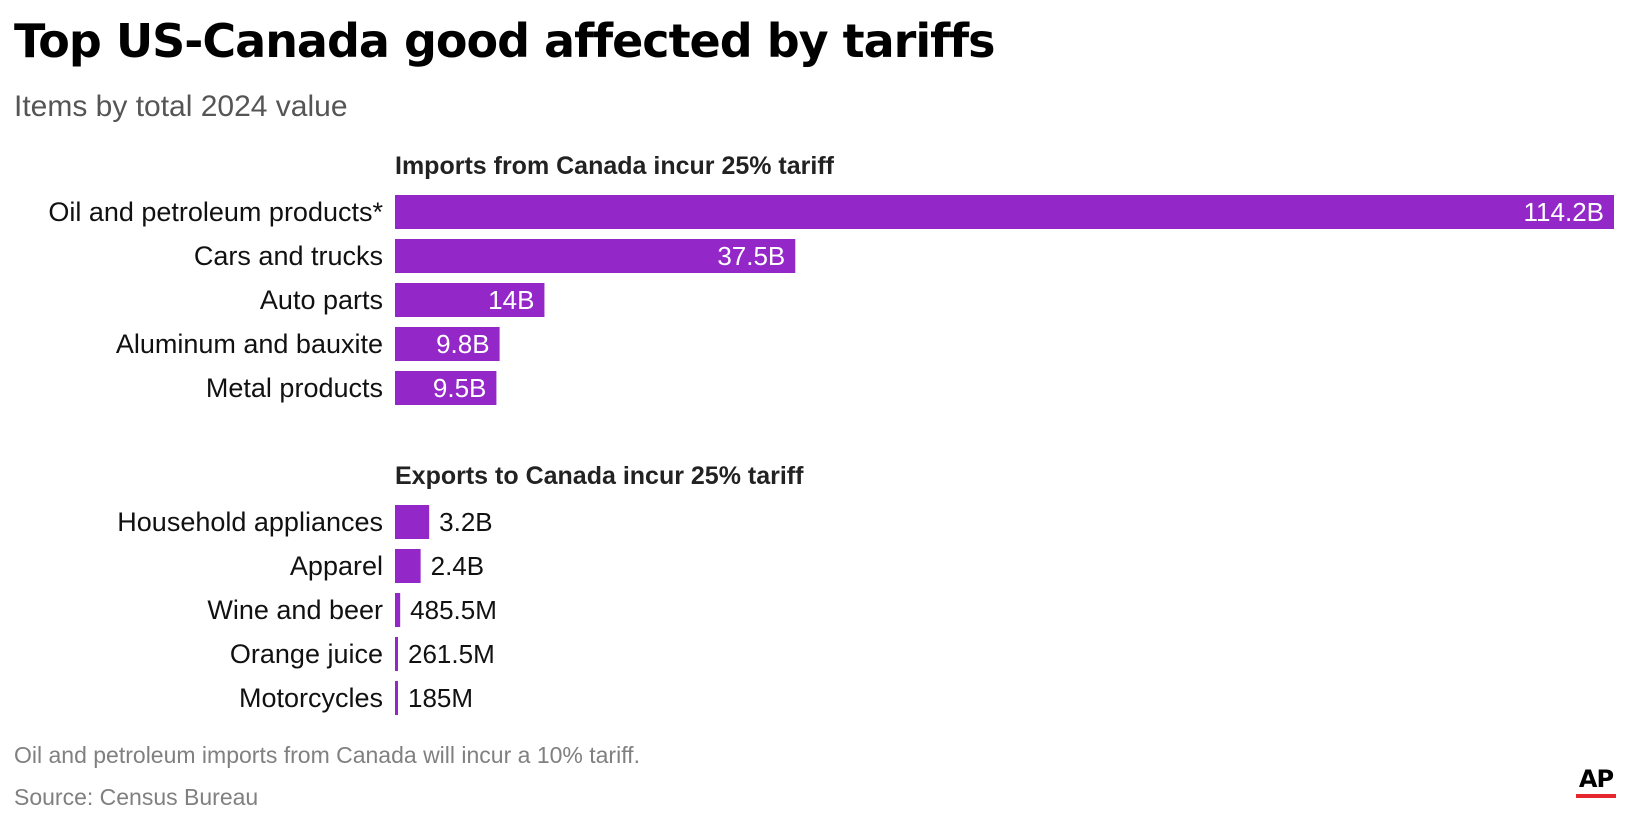 The image size is (1630, 826). Describe the element at coordinates (306, 654) in the screenshot. I see `category-label: Orange juice` at that location.